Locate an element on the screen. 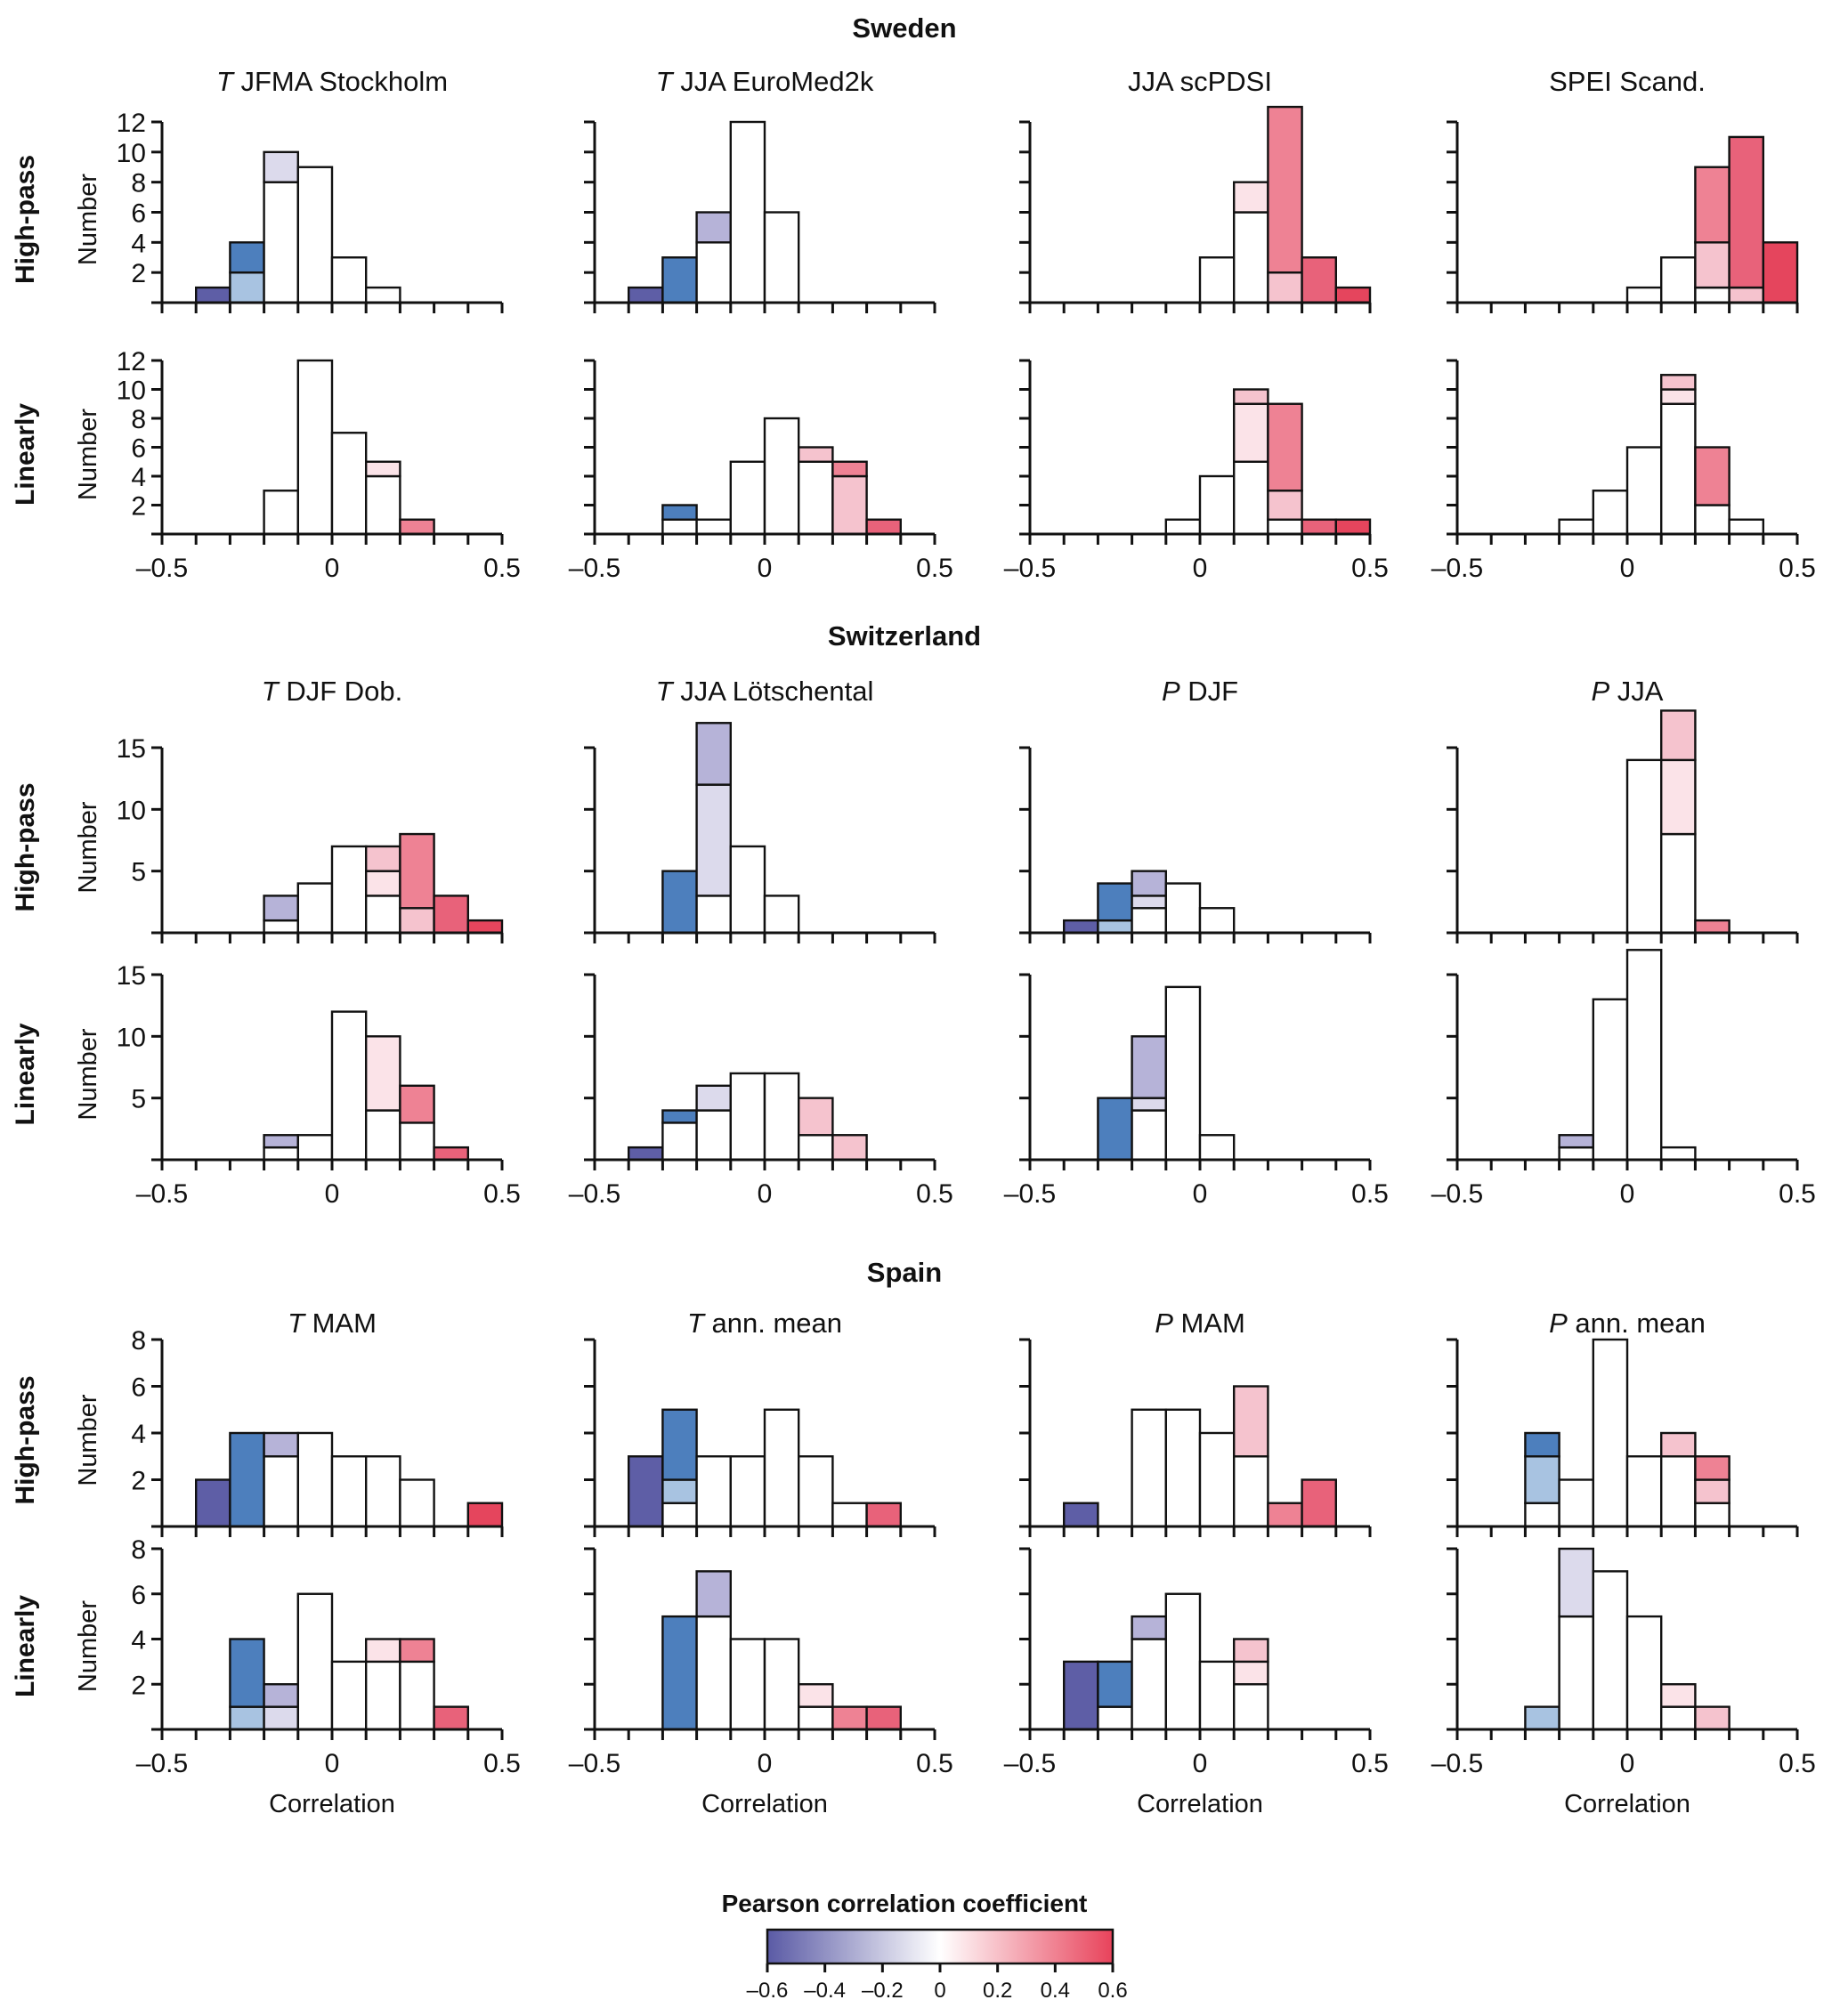 This screenshot has width=1840, height=2016. y-axis-label: Number is located at coordinates (88, 1646).